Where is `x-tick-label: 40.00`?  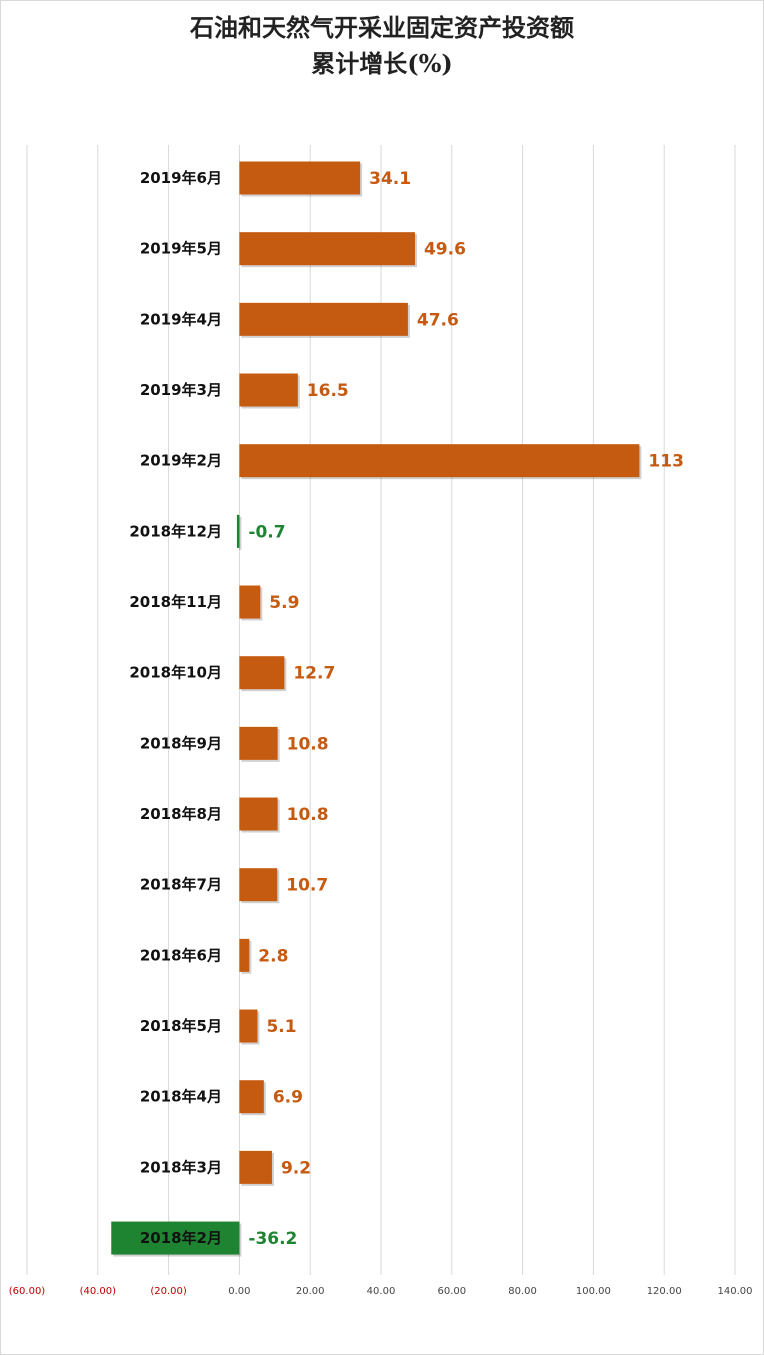
x-tick-label: 40.00 is located at coordinates (381, 1291).